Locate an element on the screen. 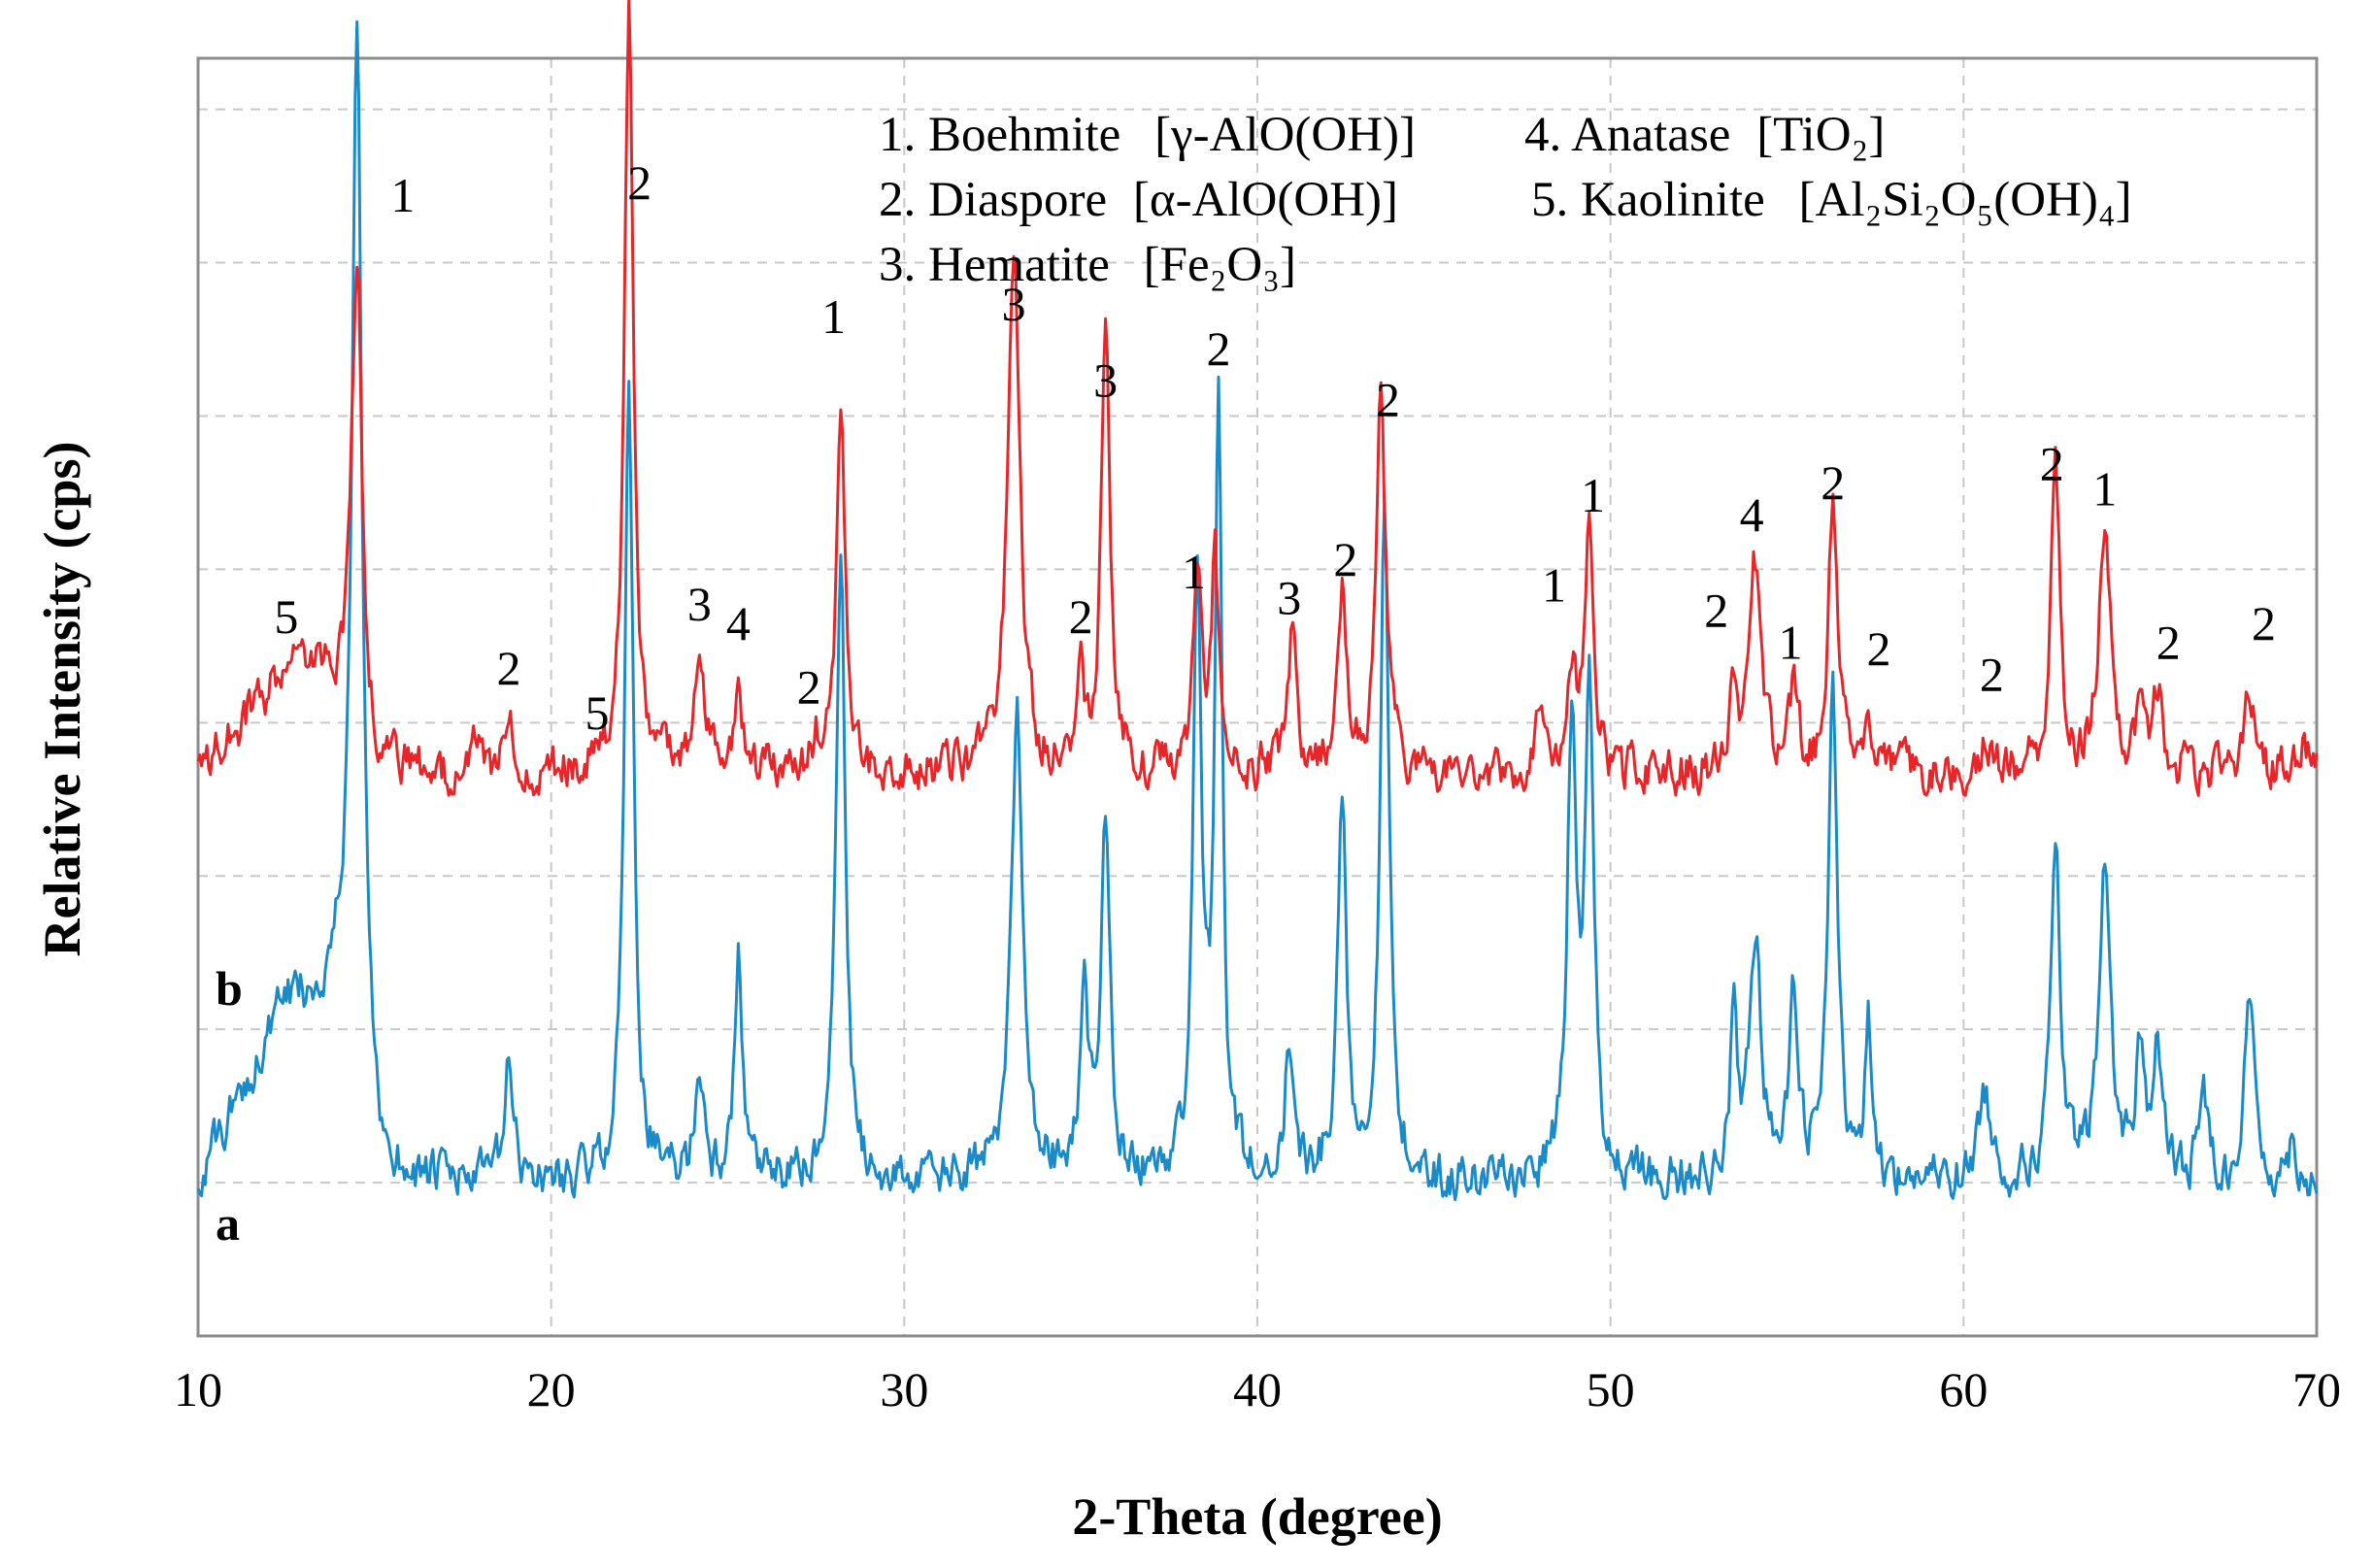 The image size is (2373, 1568). peak-label-18: 1 is located at coordinates (1554, 584).